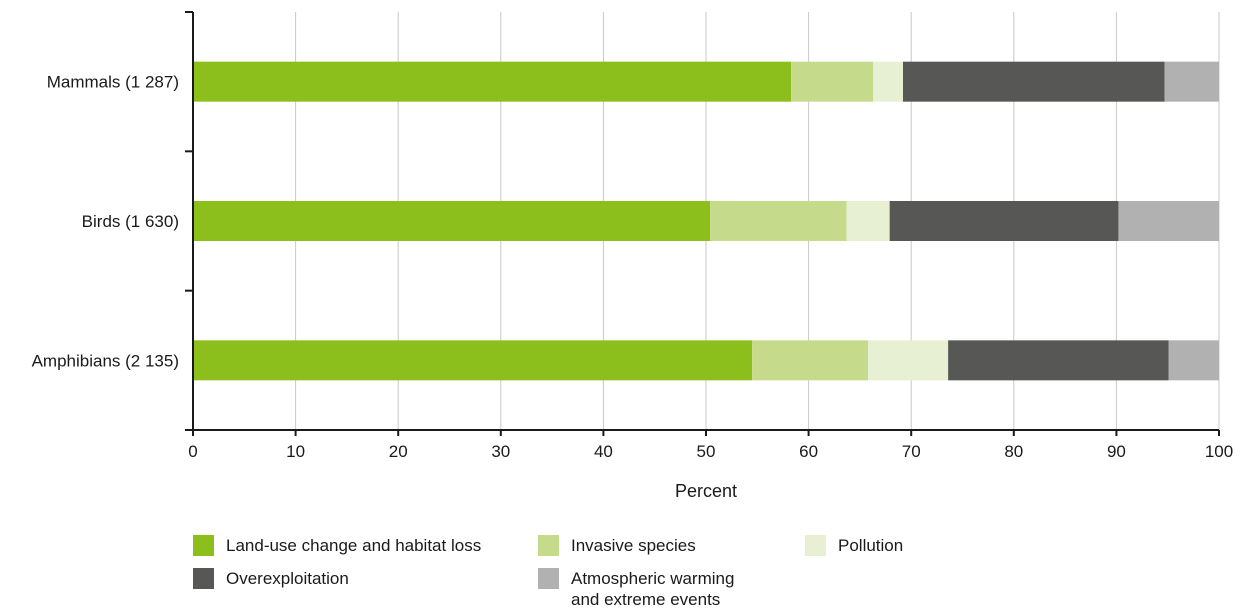  Describe the element at coordinates (1219, 451) in the screenshot. I see `x-tick-label: 100` at that location.